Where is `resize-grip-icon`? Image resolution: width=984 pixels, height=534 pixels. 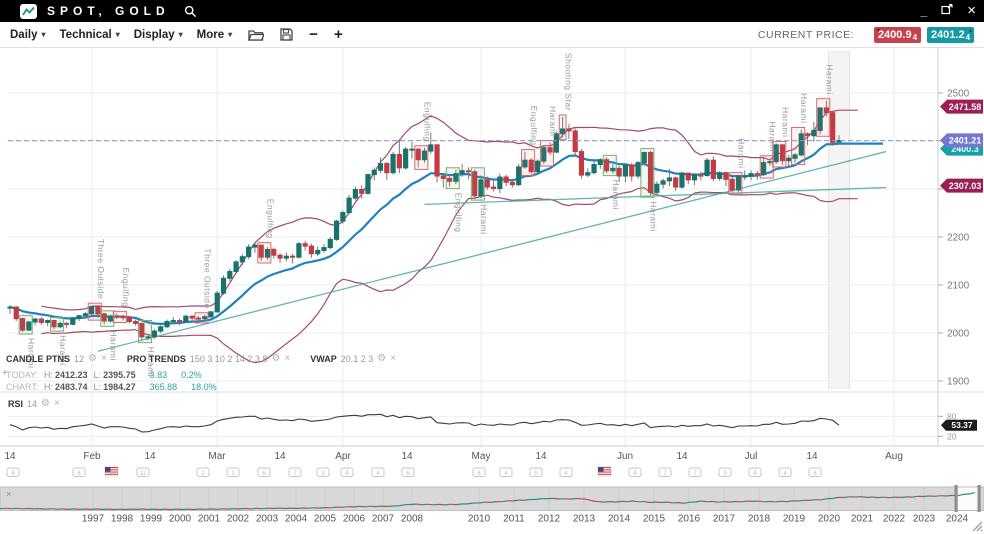 resize-grip-icon is located at coordinates (977, 526).